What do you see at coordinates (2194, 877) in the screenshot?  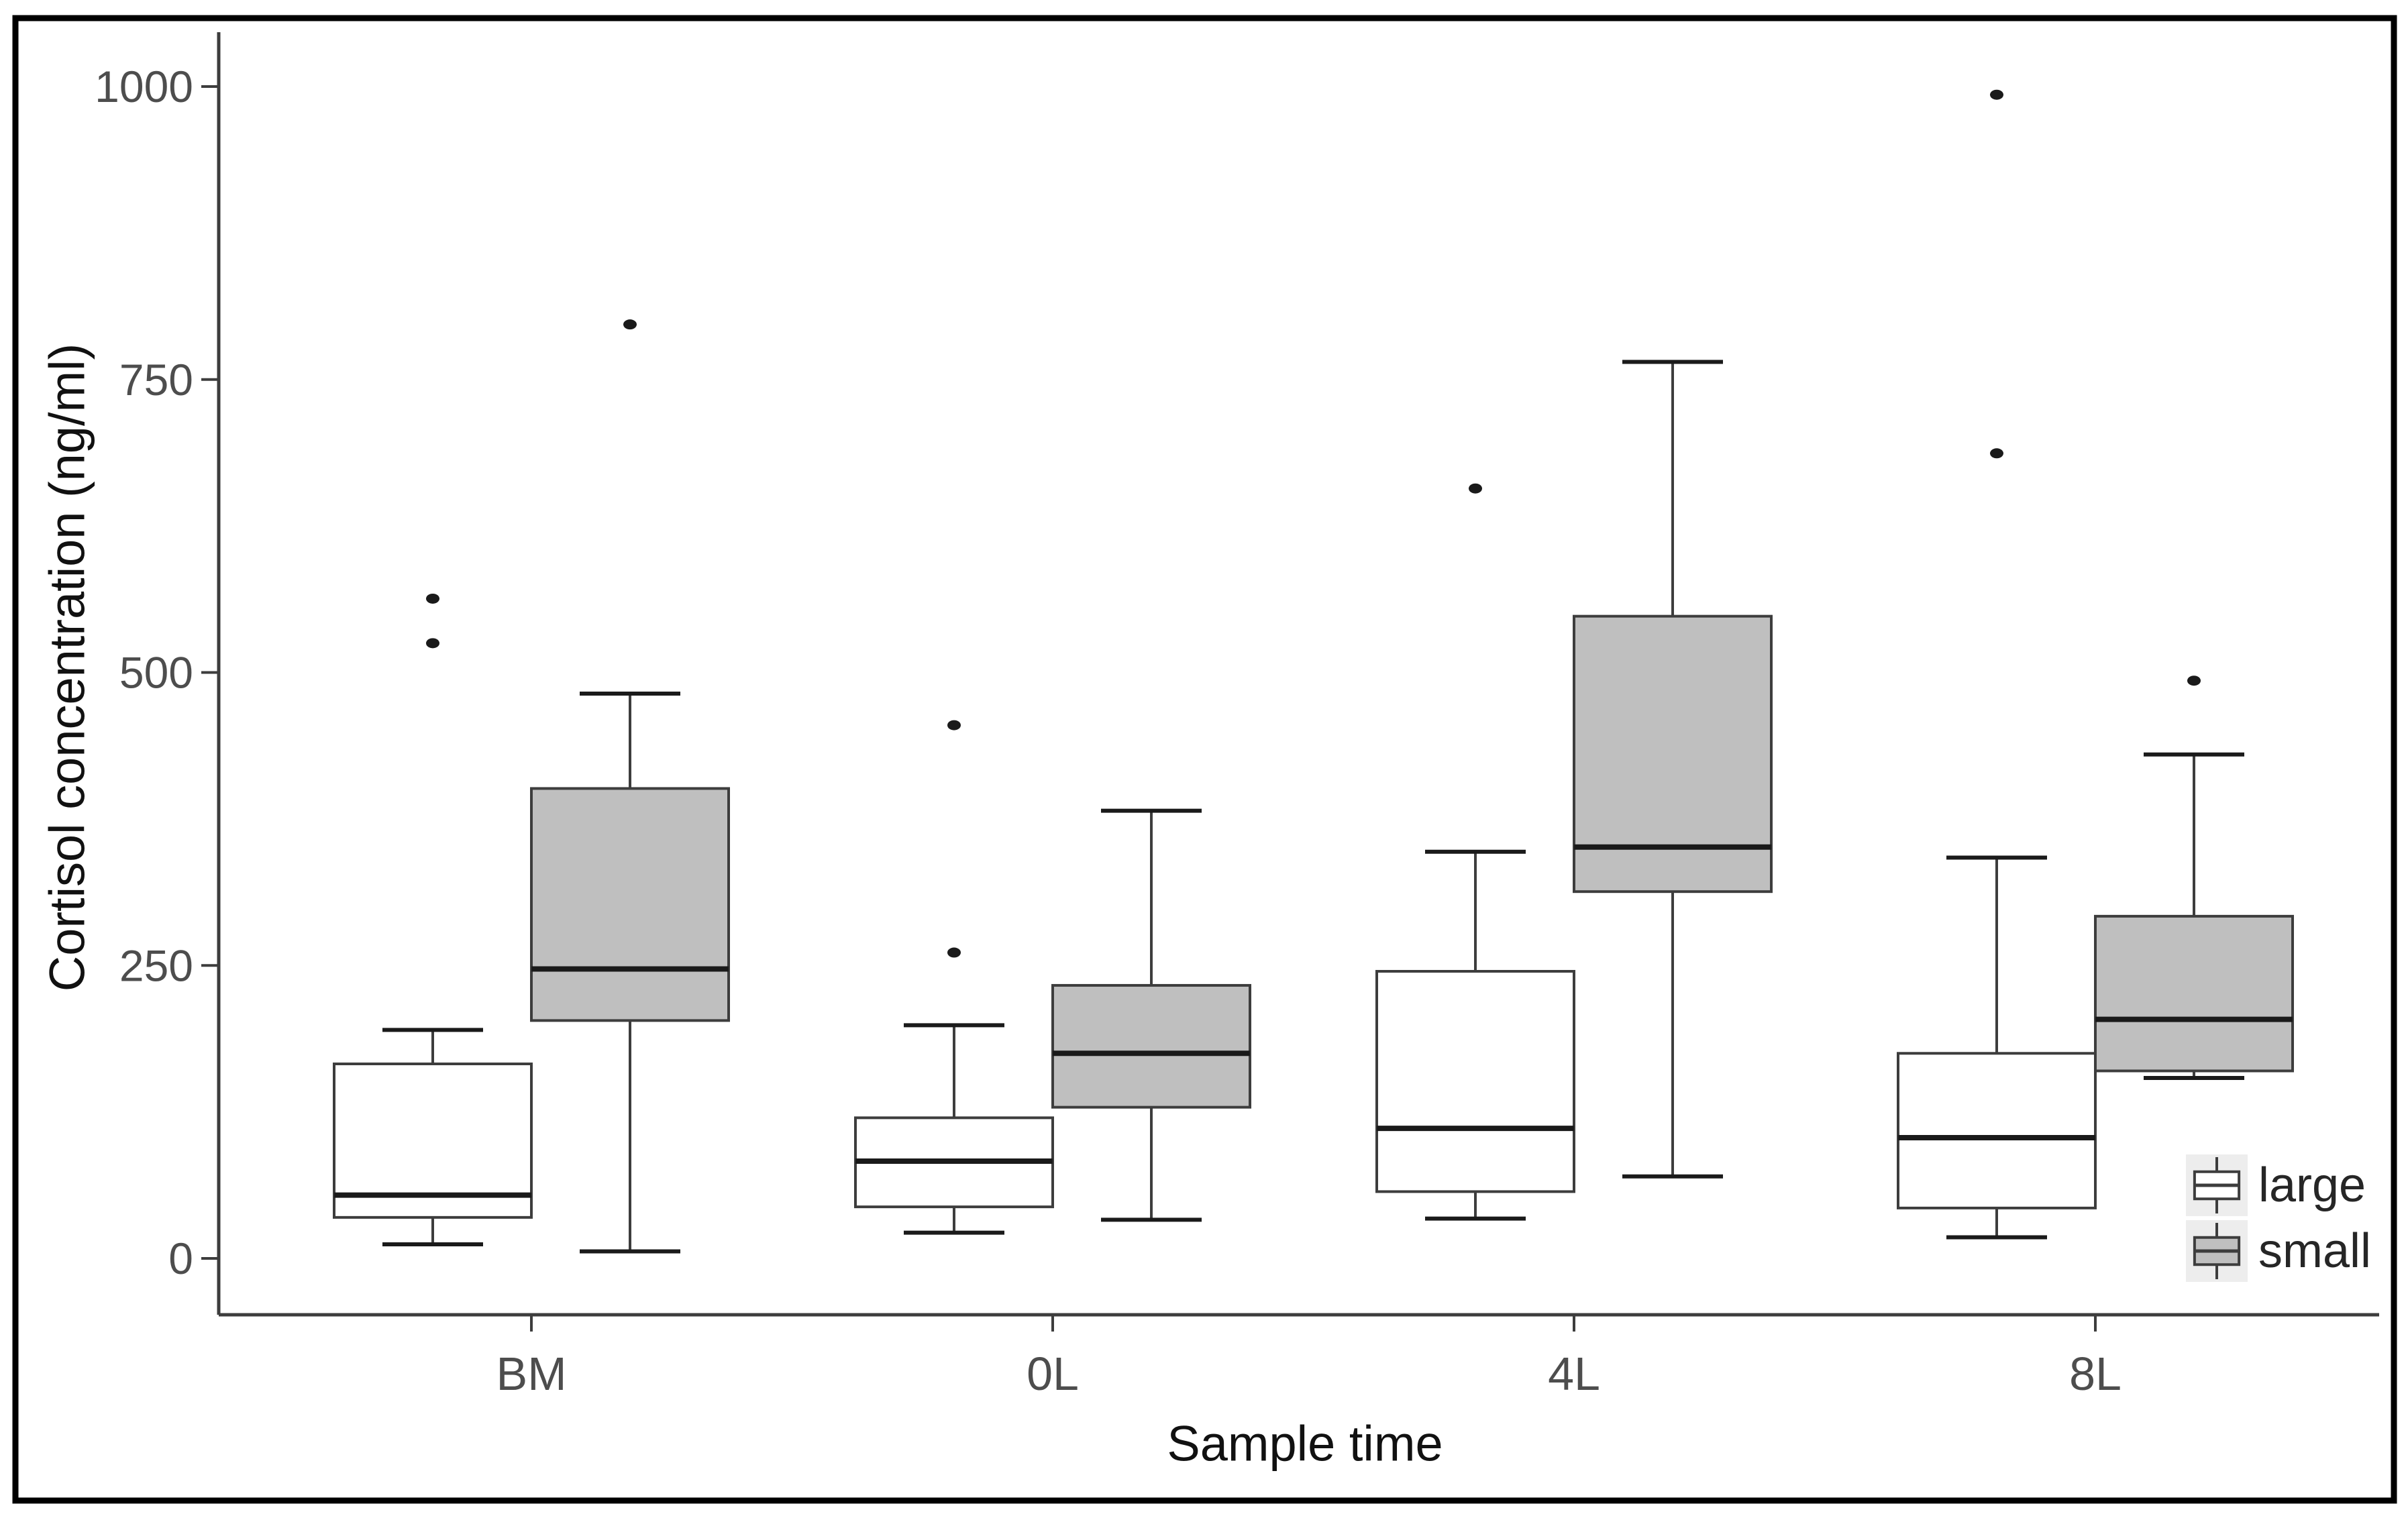 I see `box-small-8L` at bounding box center [2194, 877].